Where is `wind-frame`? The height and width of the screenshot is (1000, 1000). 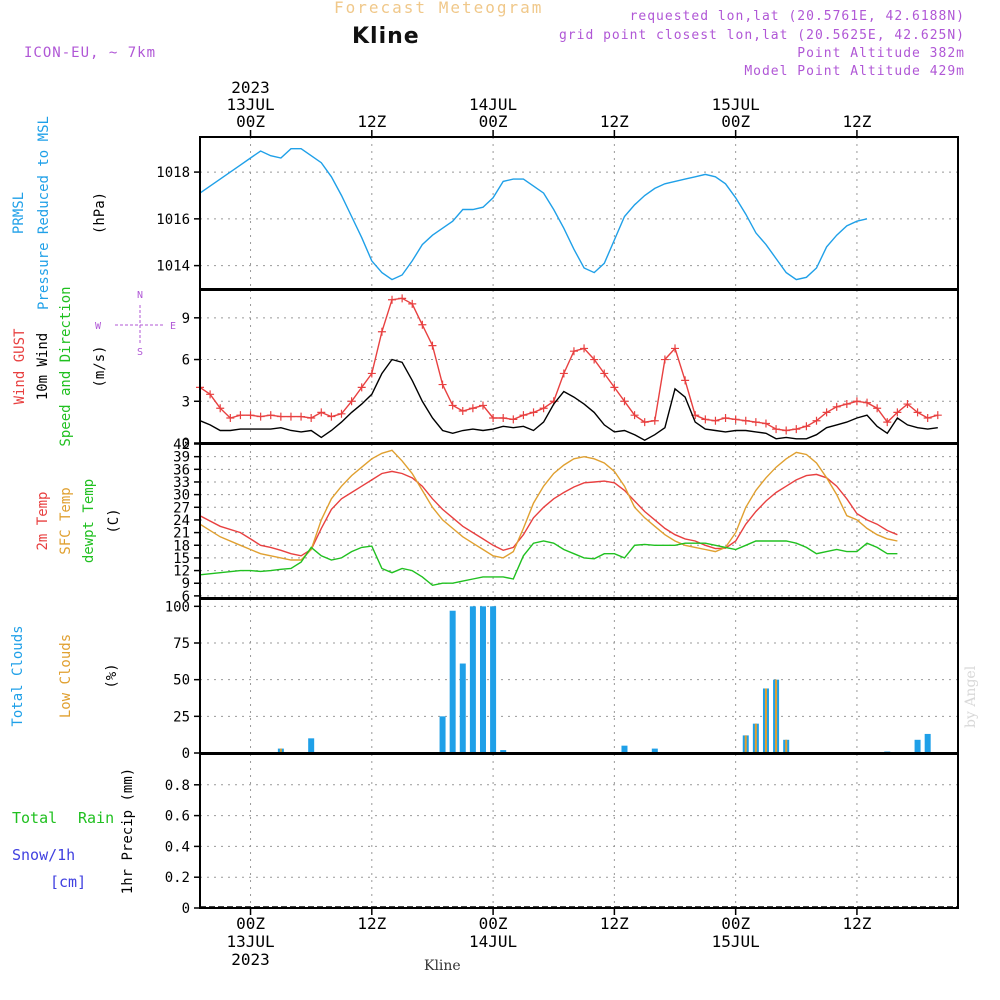 wind-frame is located at coordinates (579, 366).